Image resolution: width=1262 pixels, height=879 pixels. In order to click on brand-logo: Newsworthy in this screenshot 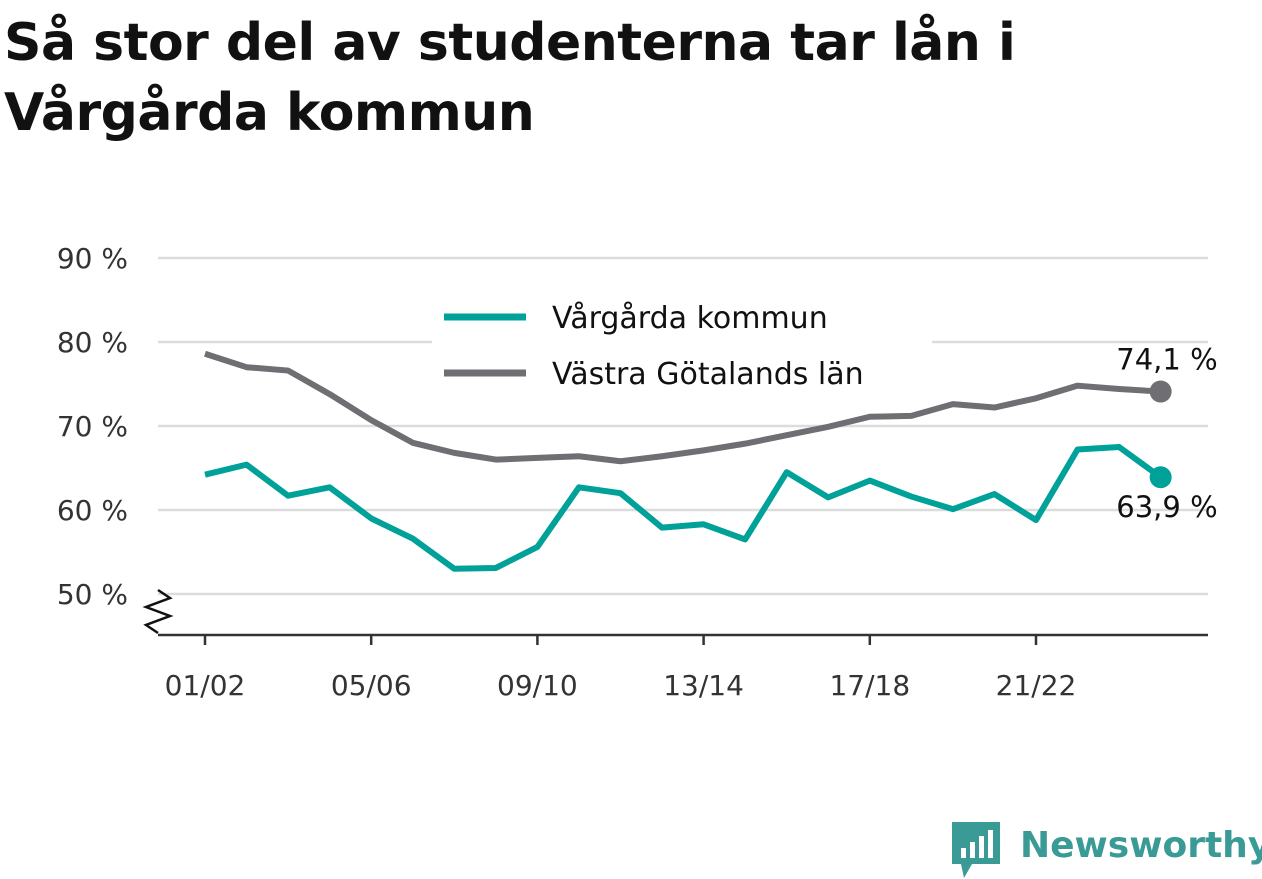, I will do `click(1107, 850)`.